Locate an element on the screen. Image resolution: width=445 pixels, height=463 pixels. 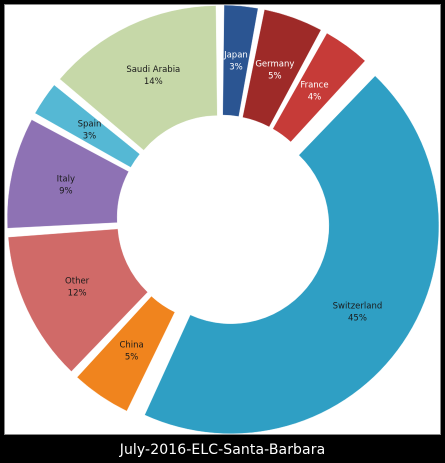
slice-name-china: China is located at coordinates (131, 346).